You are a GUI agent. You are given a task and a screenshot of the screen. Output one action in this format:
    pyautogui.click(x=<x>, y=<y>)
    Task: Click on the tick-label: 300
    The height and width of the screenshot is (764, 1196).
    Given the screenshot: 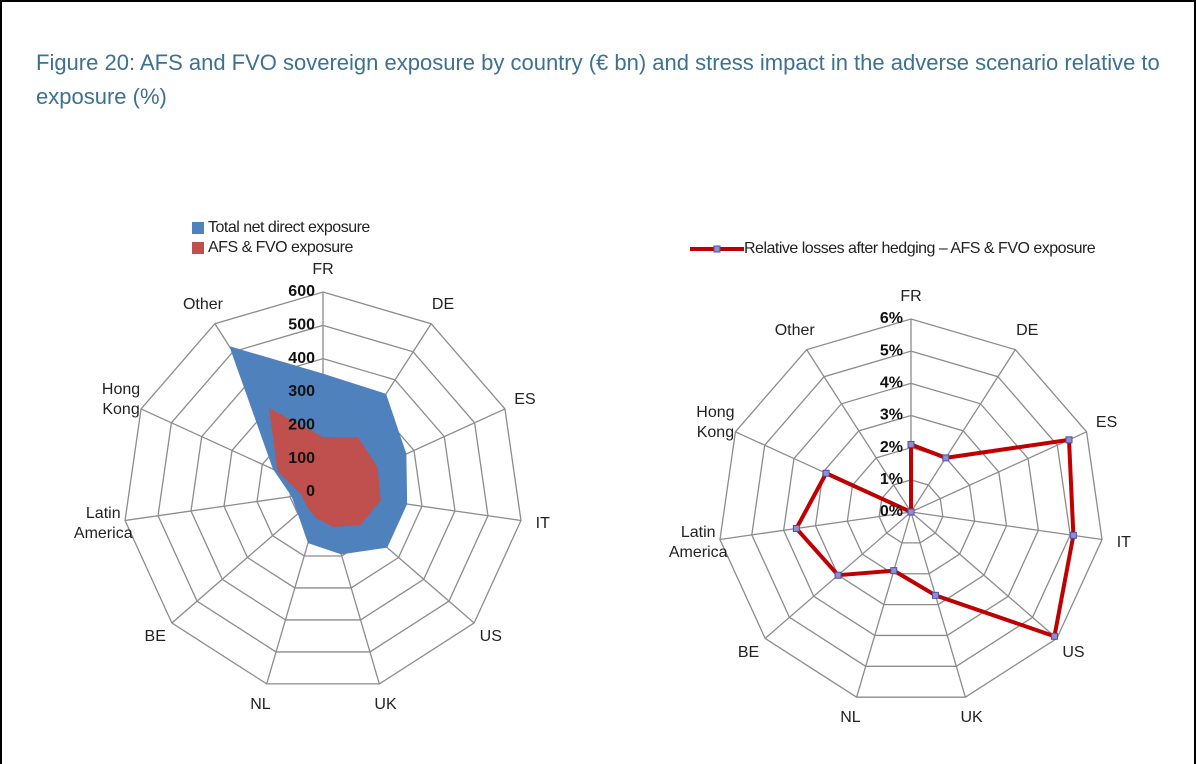 What is the action you would take?
    pyautogui.click(x=301, y=391)
    